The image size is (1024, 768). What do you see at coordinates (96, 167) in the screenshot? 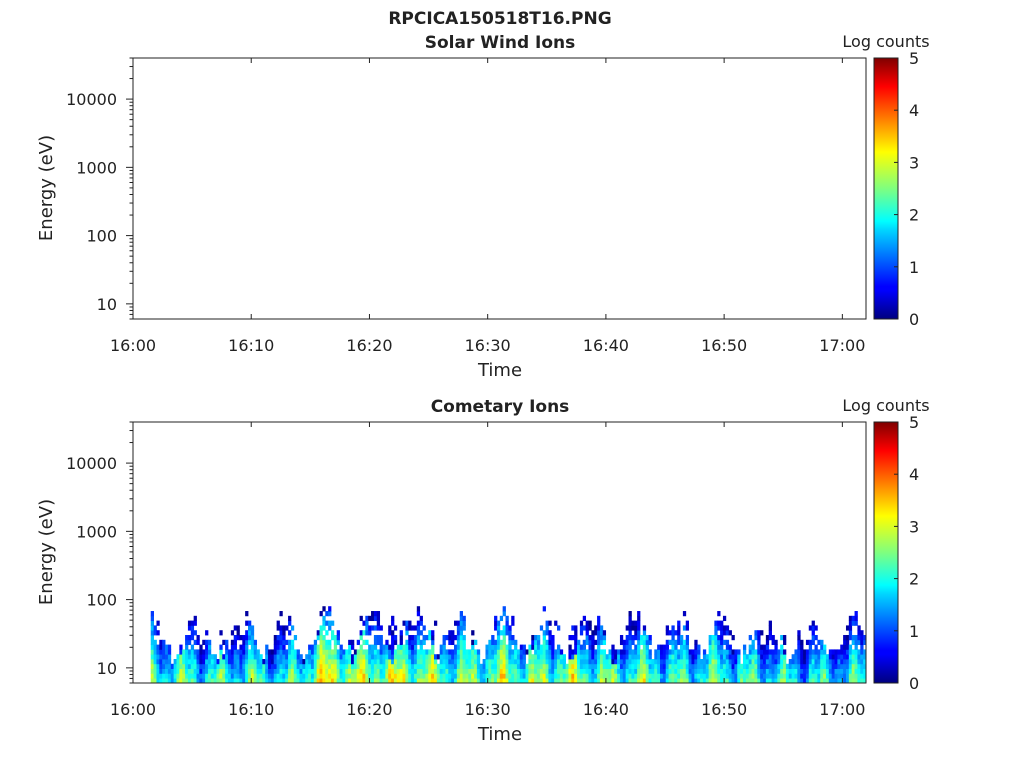
I see `y-tick-label: 1000` at bounding box center [96, 167].